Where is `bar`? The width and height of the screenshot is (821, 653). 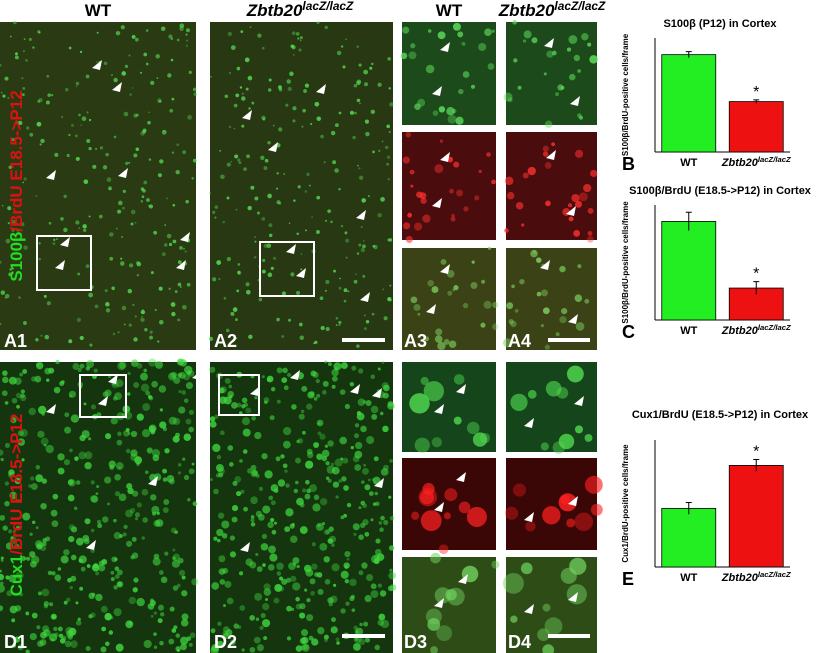 bar is located at coordinates (689, 103).